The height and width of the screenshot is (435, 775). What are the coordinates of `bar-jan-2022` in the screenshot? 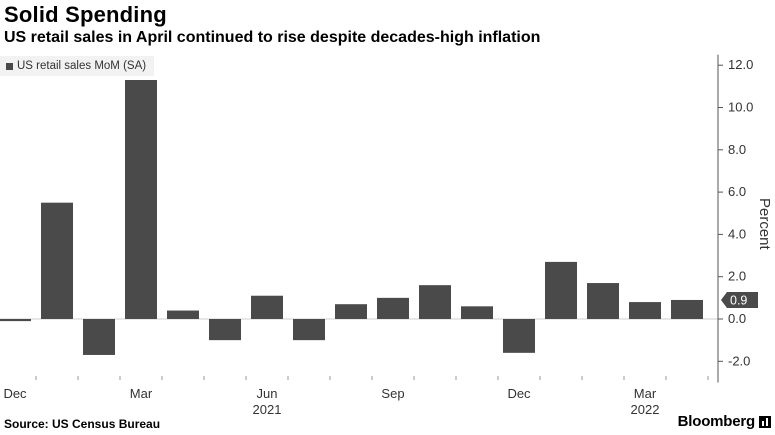 It's located at (561, 290).